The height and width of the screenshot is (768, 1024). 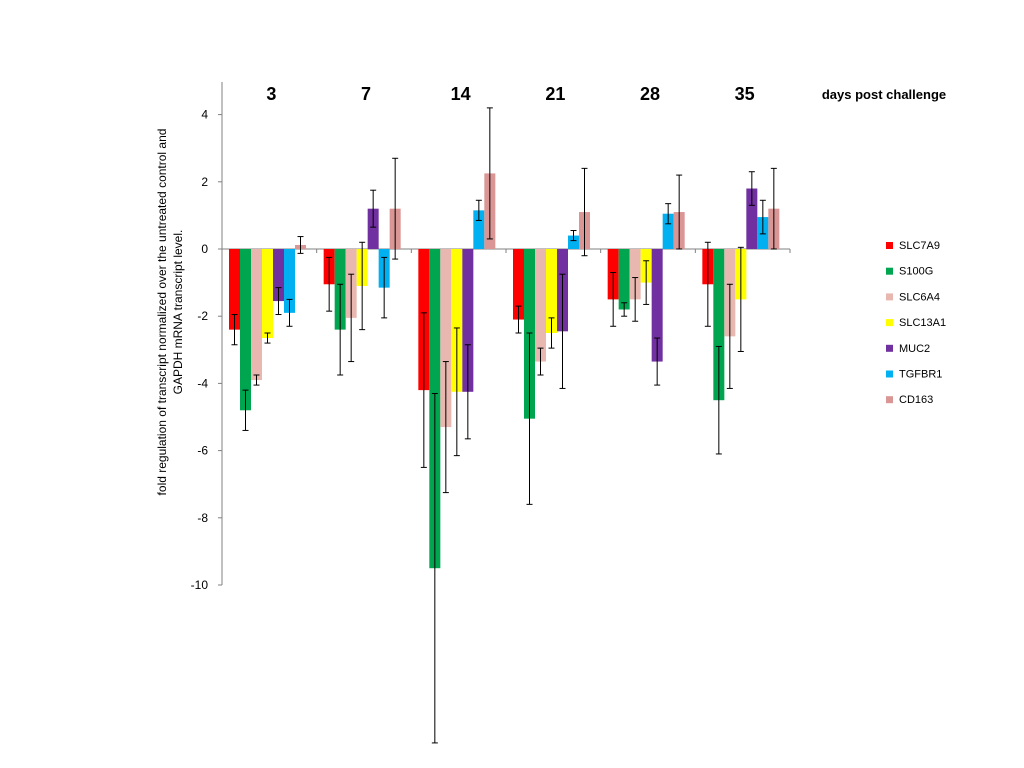 I want to click on y-tick-label: -2, so click(x=202, y=316).